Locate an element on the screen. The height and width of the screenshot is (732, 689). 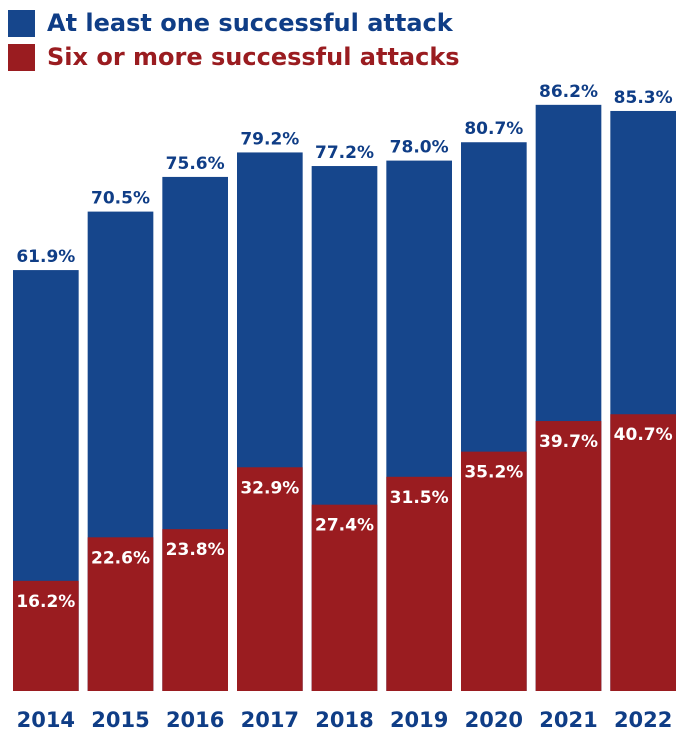
legend-swatch-red is located at coordinates (21, 57).